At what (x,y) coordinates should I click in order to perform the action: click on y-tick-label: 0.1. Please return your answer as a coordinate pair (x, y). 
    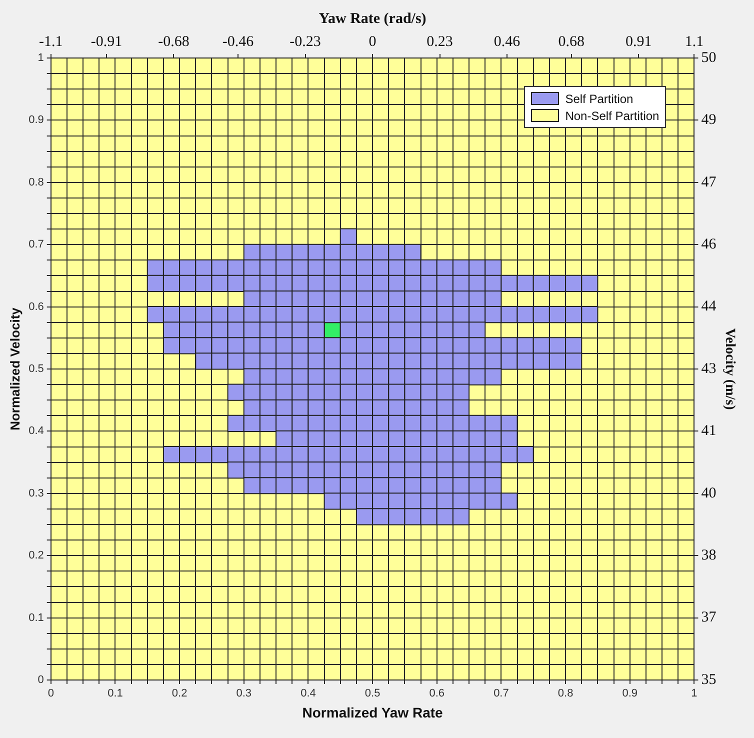
    Looking at the image, I should click on (36, 618).